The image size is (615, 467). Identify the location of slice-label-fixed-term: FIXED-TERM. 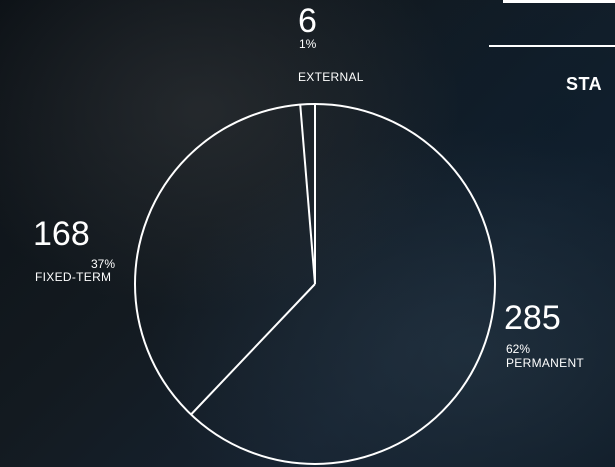
(73, 277).